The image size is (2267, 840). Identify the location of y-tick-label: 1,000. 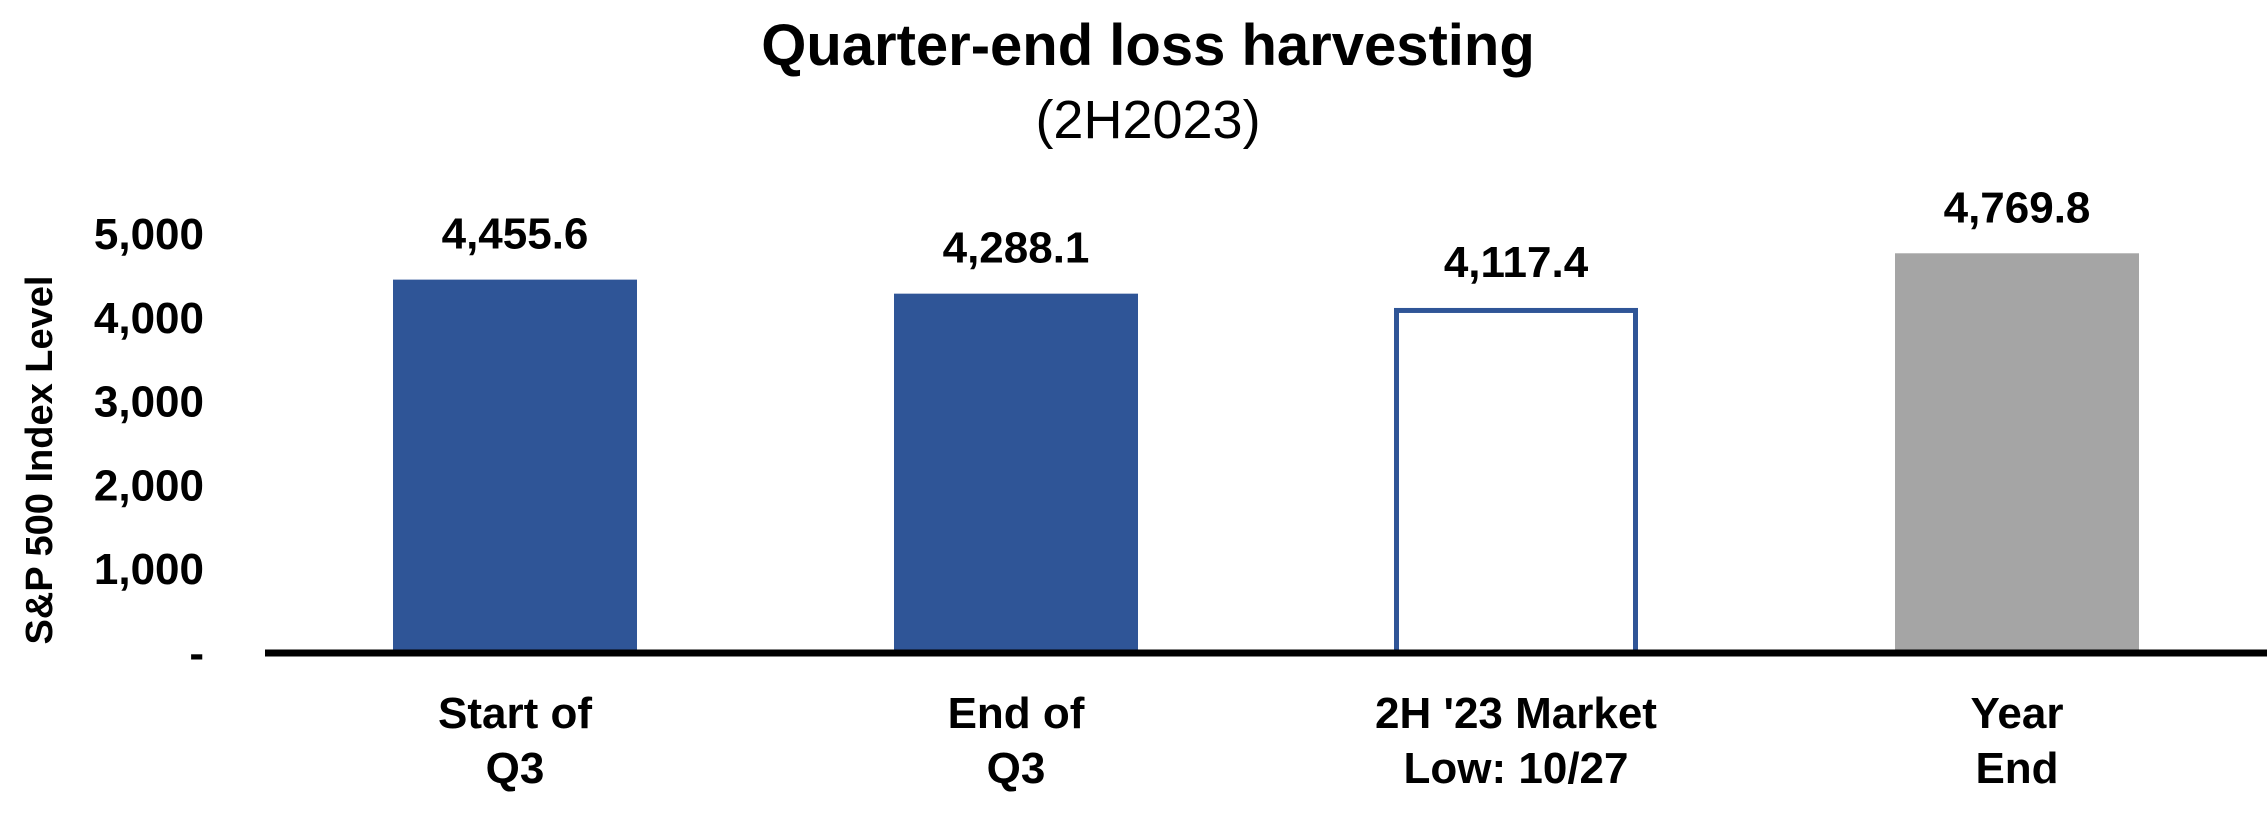
(149, 569).